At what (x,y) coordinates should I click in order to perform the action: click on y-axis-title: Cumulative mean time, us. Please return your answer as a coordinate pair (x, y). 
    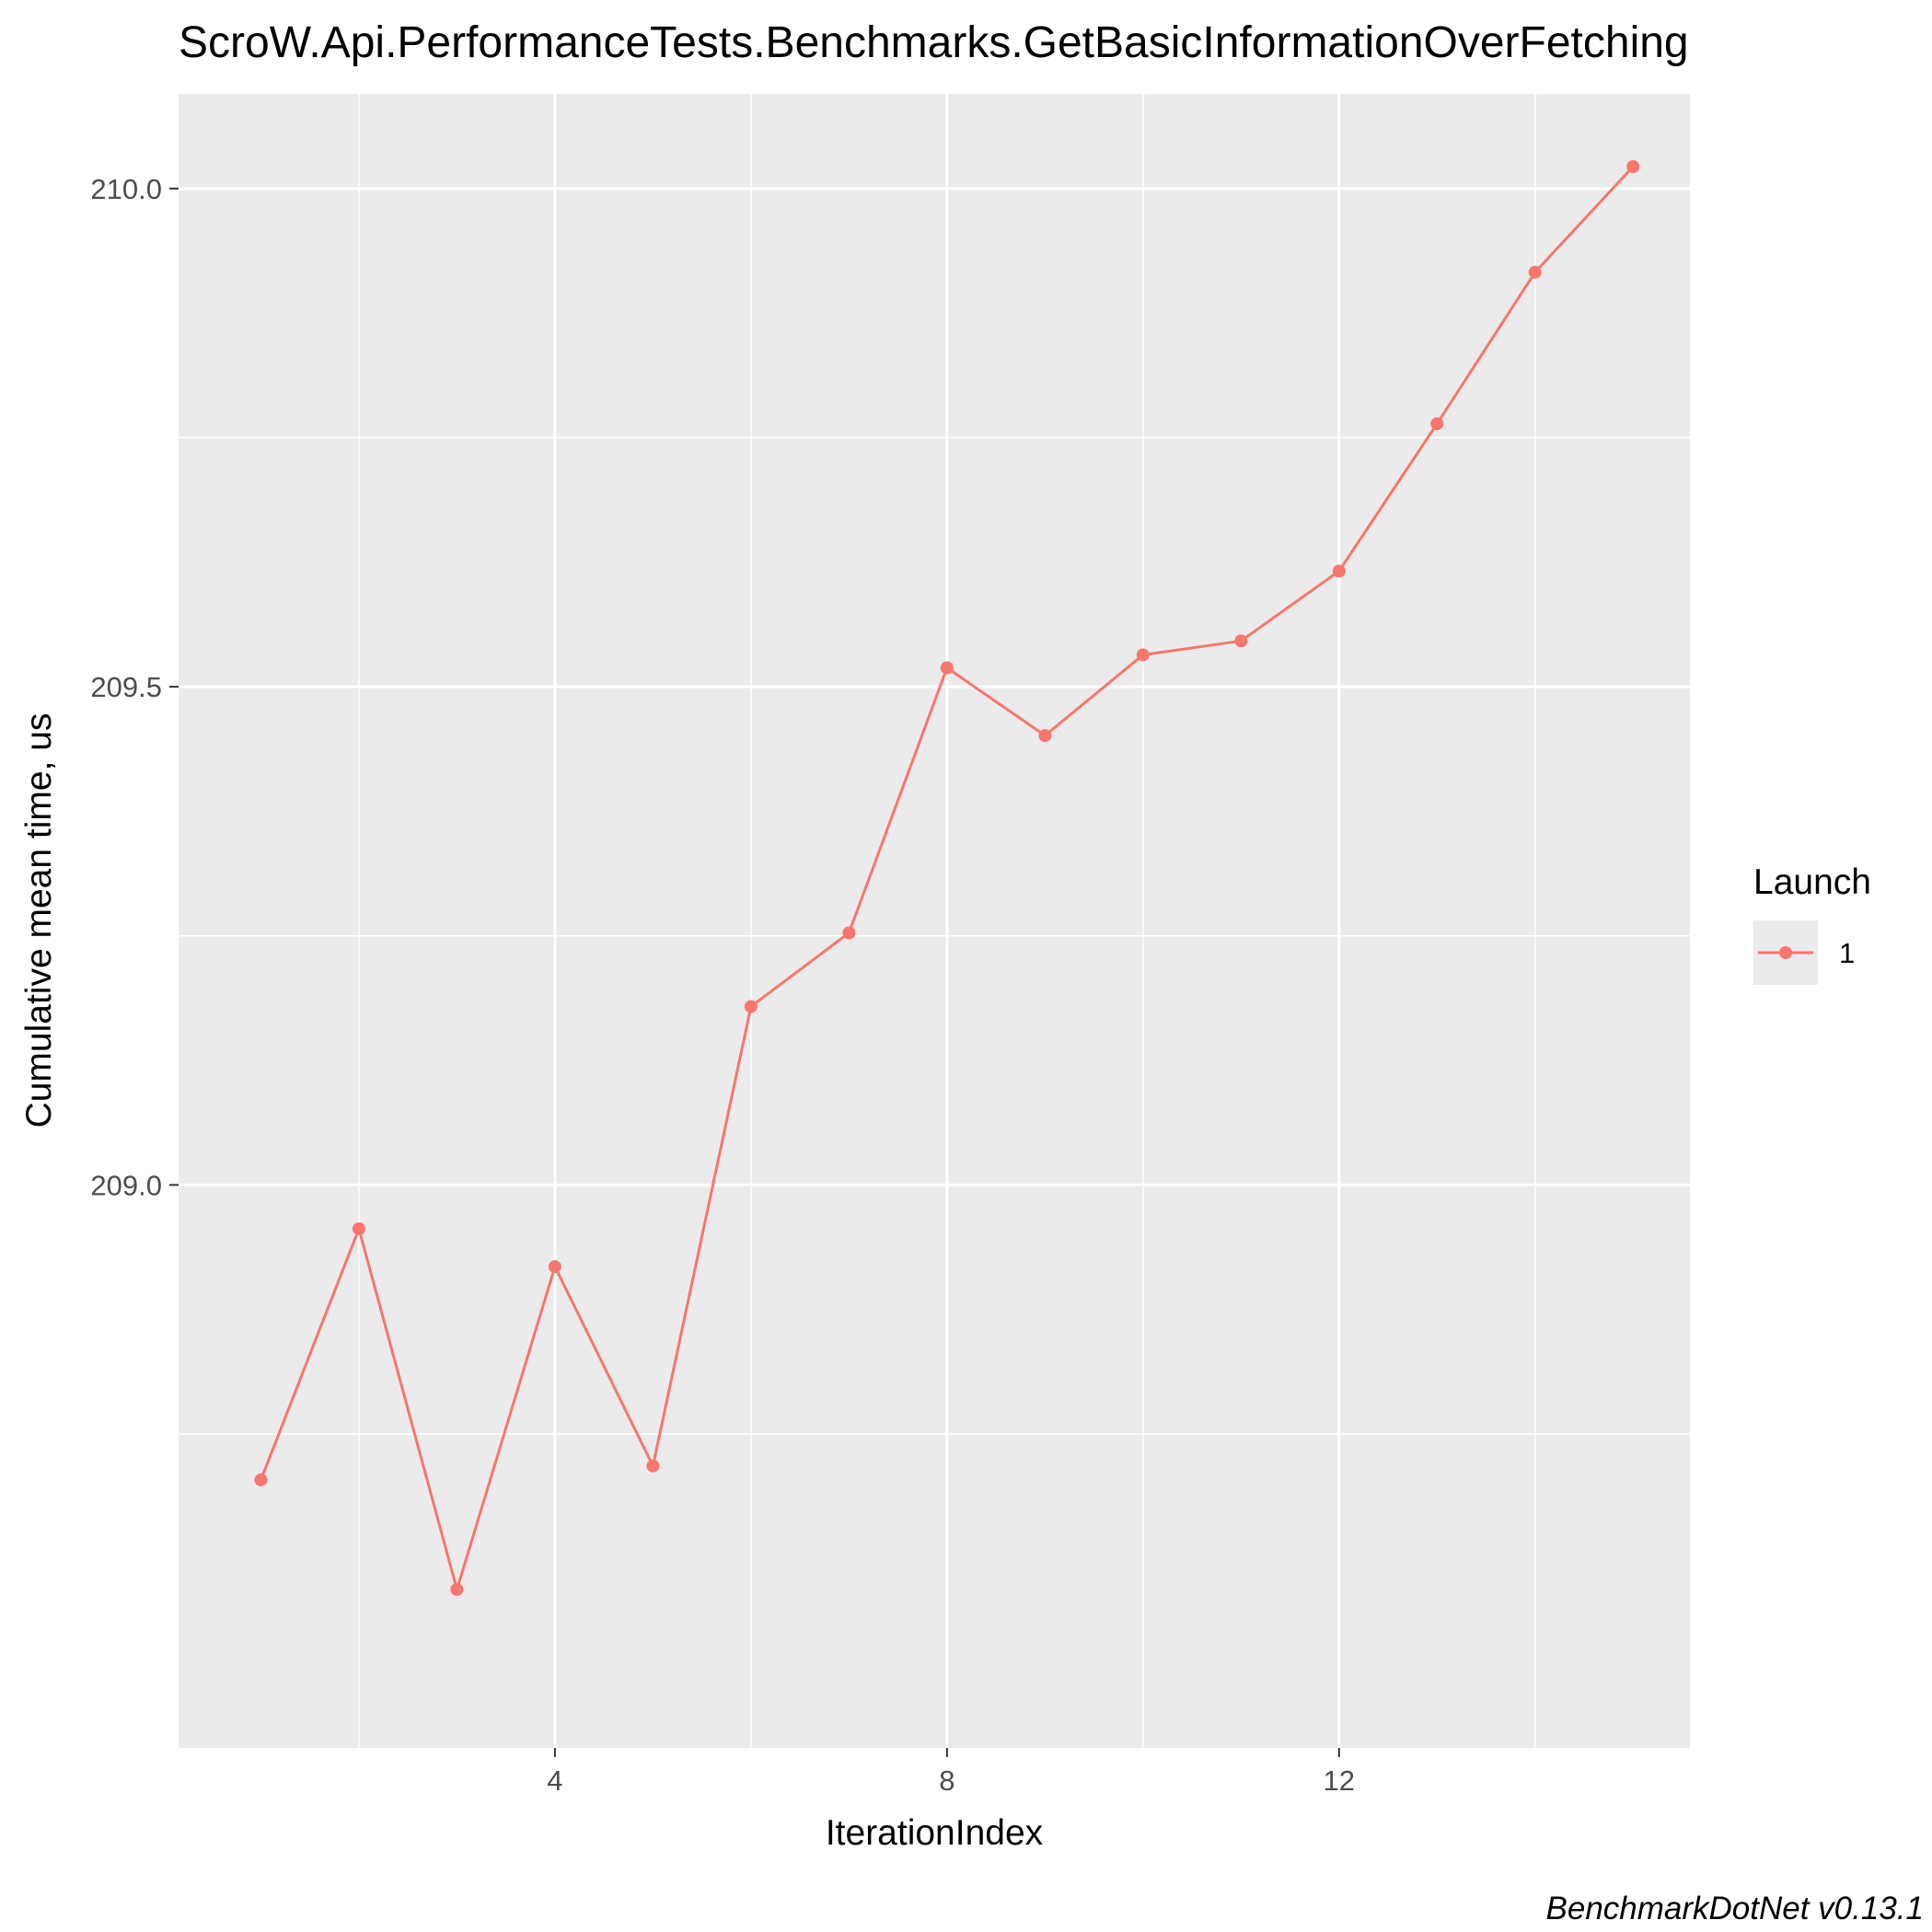
    Looking at the image, I should click on (39, 921).